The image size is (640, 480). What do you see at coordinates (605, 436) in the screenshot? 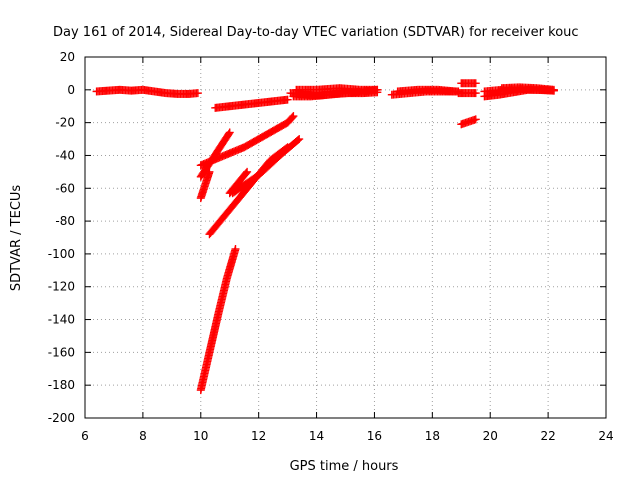
I see `x-tick-label: 24` at bounding box center [605, 436].